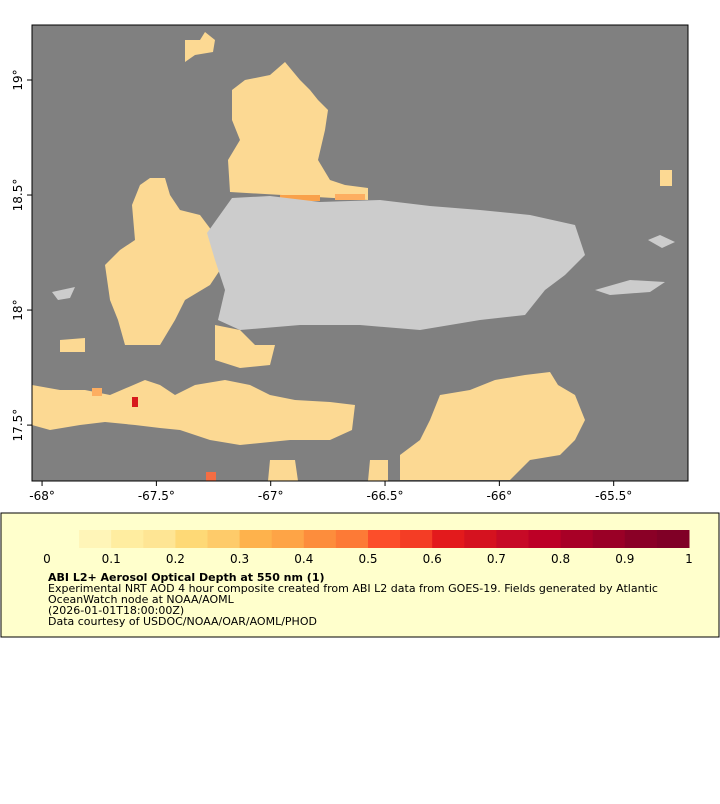  Describe the element at coordinates (47, 559) in the screenshot. I see `colorbar-tick-label: 0` at that location.